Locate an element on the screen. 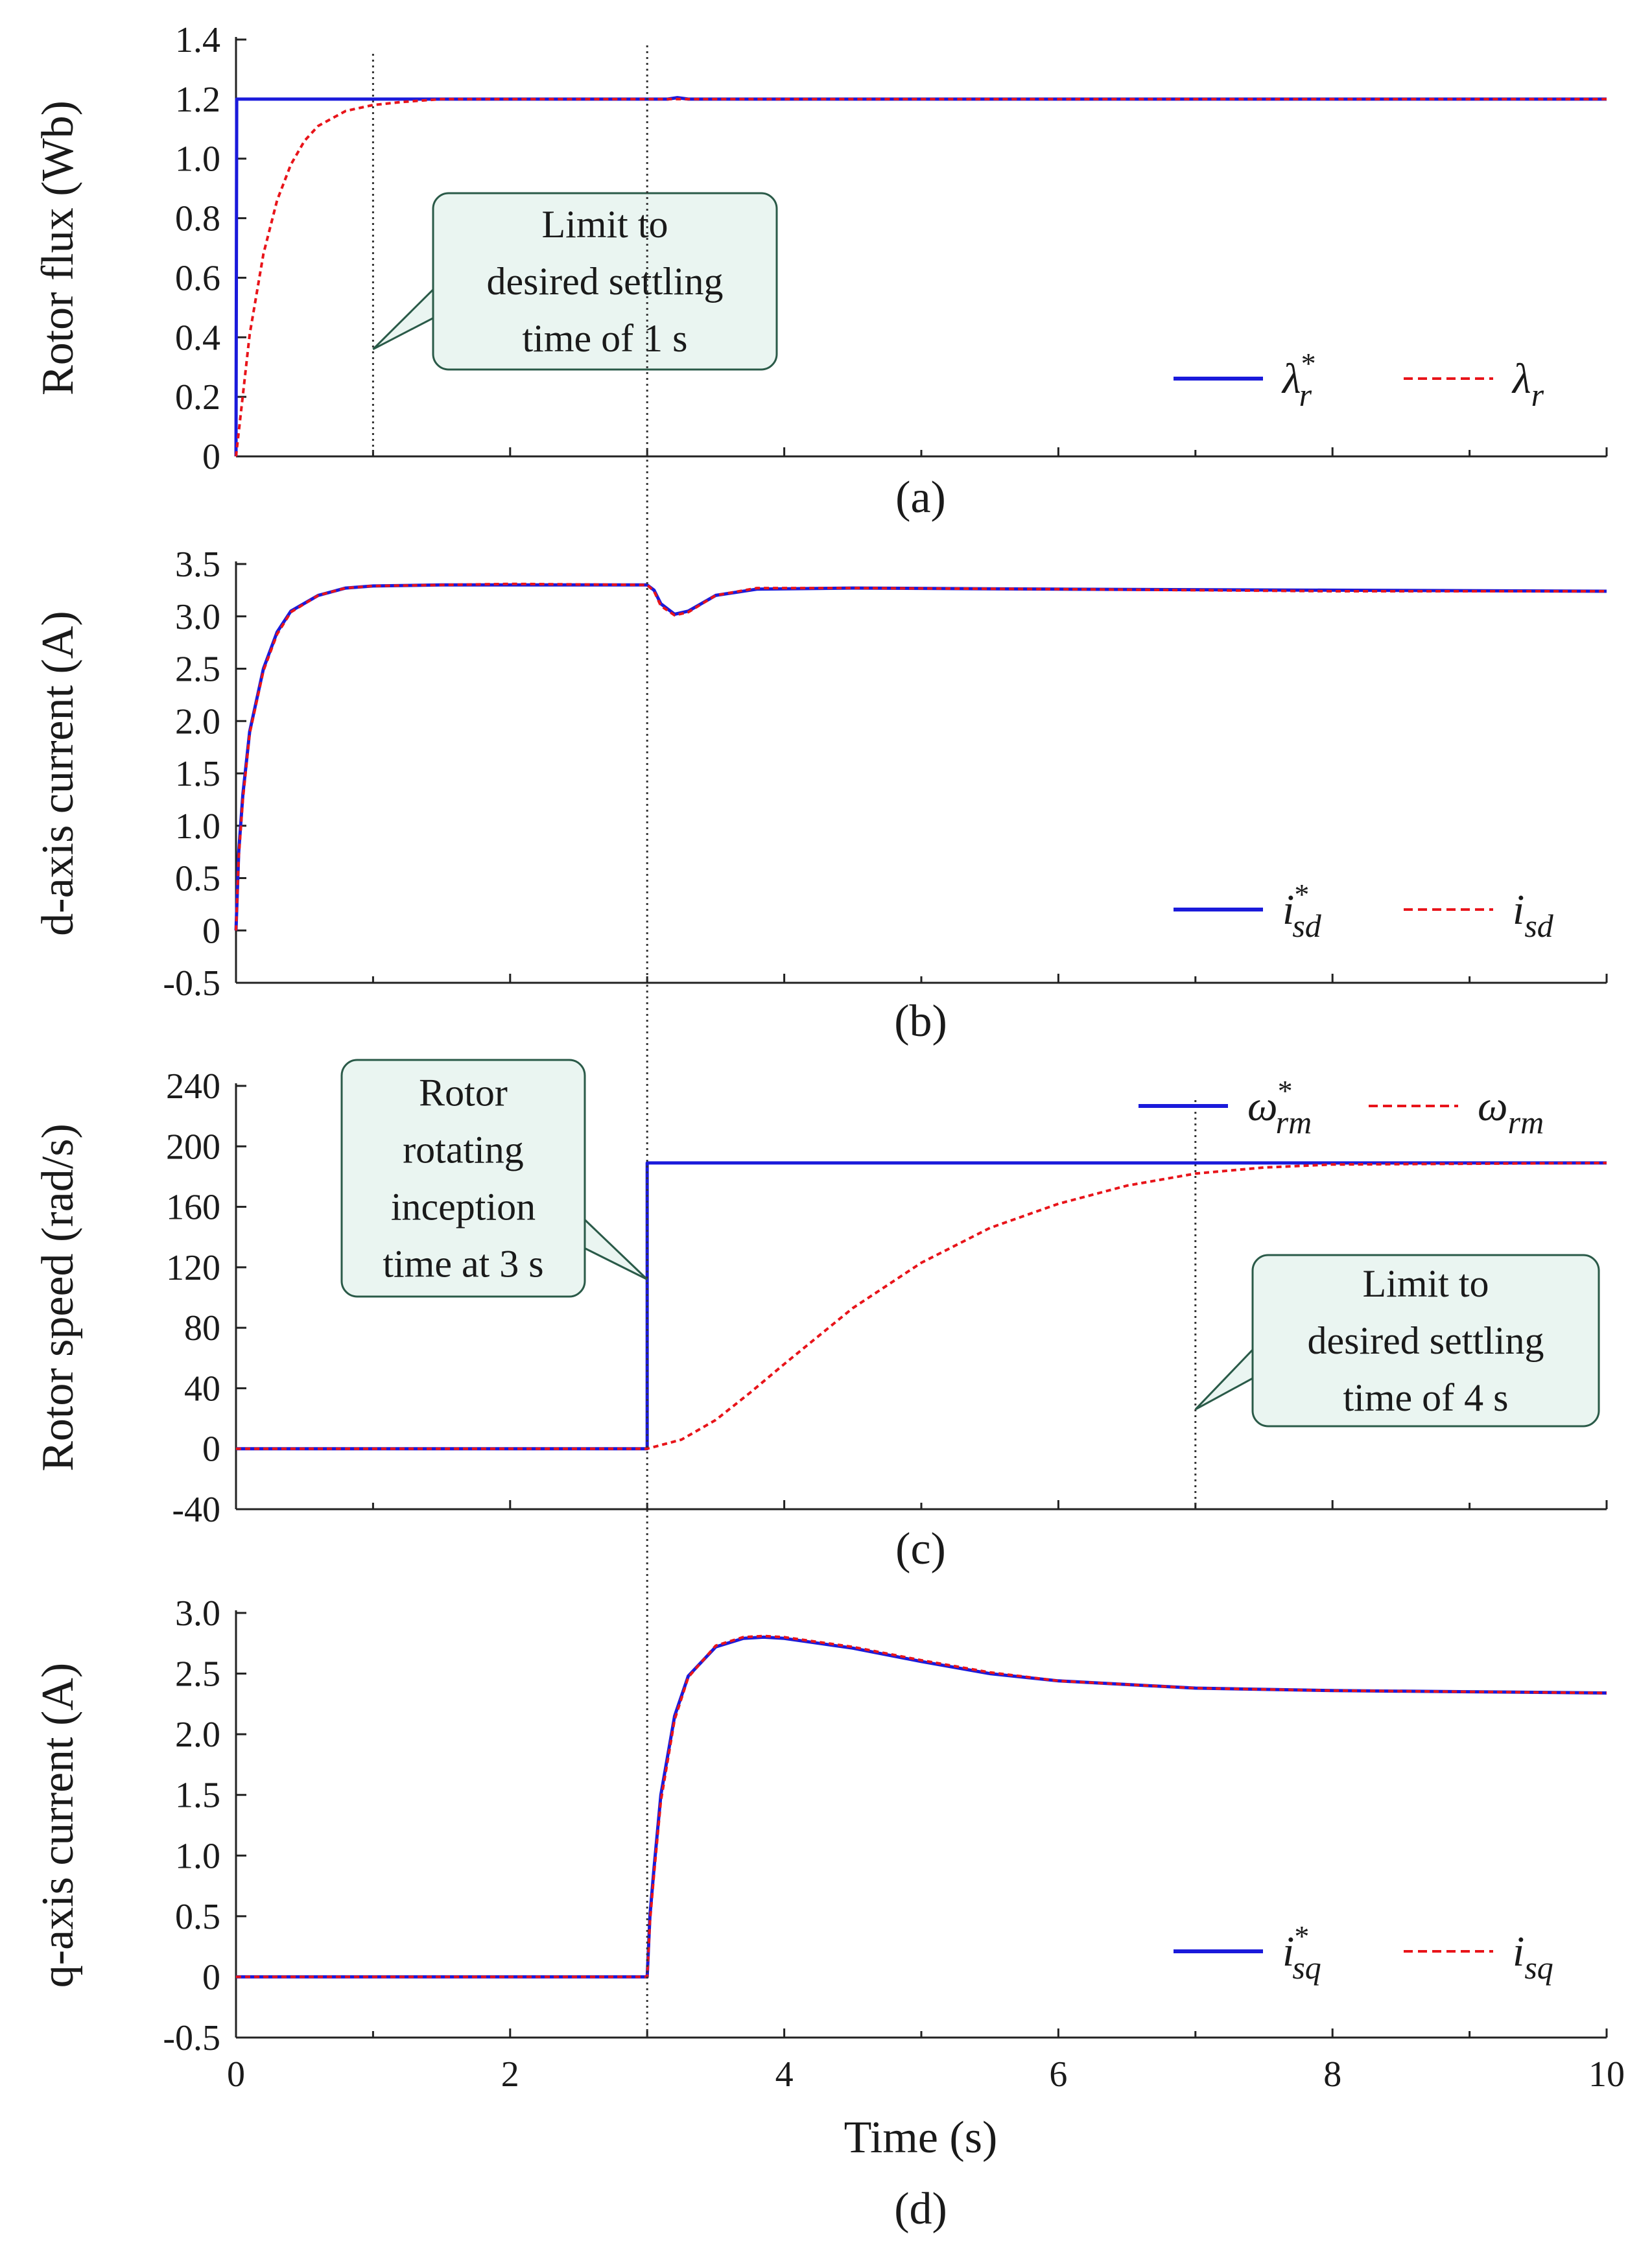 The width and height of the screenshot is (1652, 2245). annotation-callout: Limit to desired settling time of 1 s is located at coordinates (575, 281).